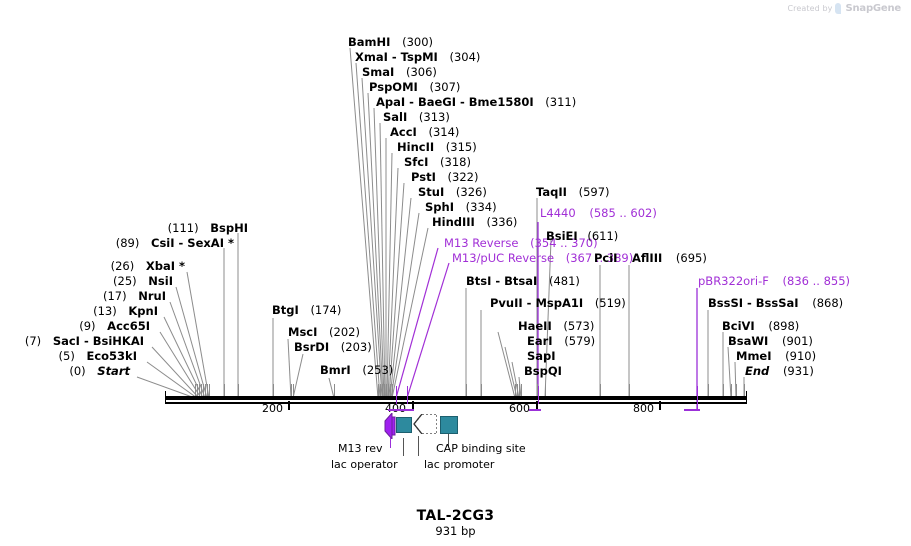 This screenshot has height=546, width=911. Describe the element at coordinates (111, 356) in the screenshot. I see `enzyme-name: Eco53kI` at that location.